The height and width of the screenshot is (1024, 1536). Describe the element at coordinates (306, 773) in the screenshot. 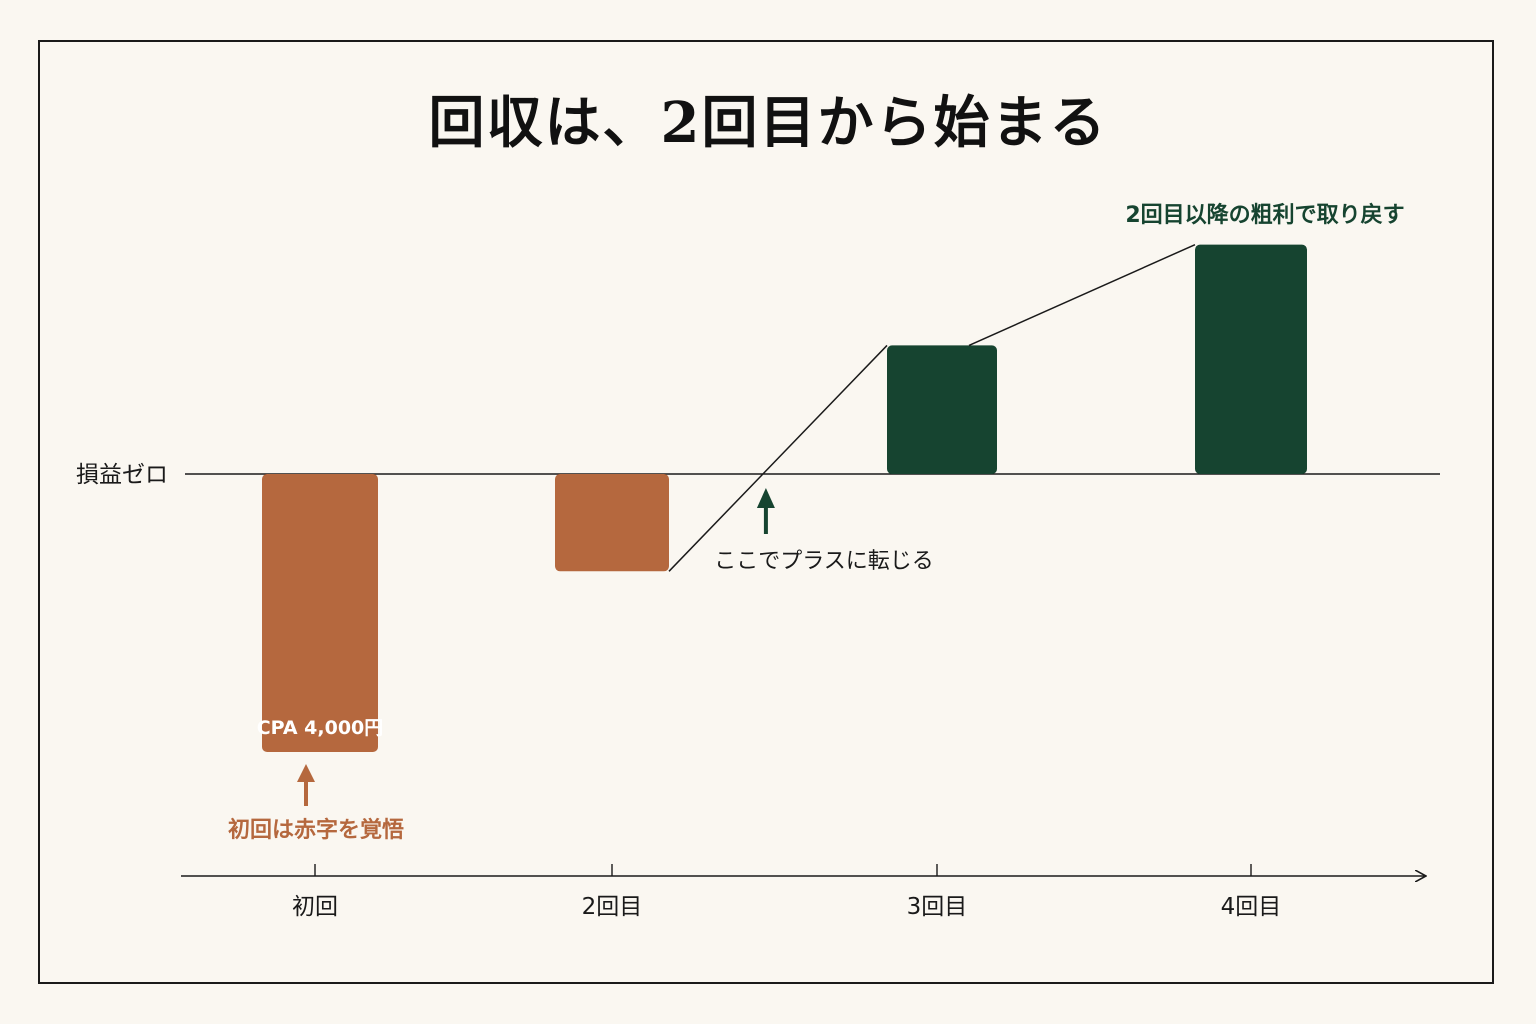

I see `first-loss-arrow-head` at that location.